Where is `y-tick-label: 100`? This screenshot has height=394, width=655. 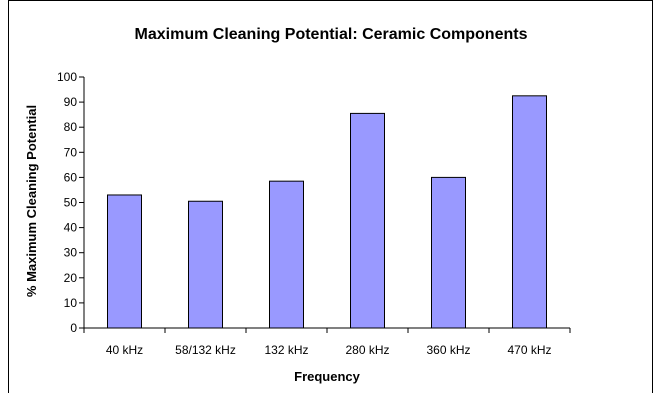
y-tick-label: 100 is located at coordinates (67, 77).